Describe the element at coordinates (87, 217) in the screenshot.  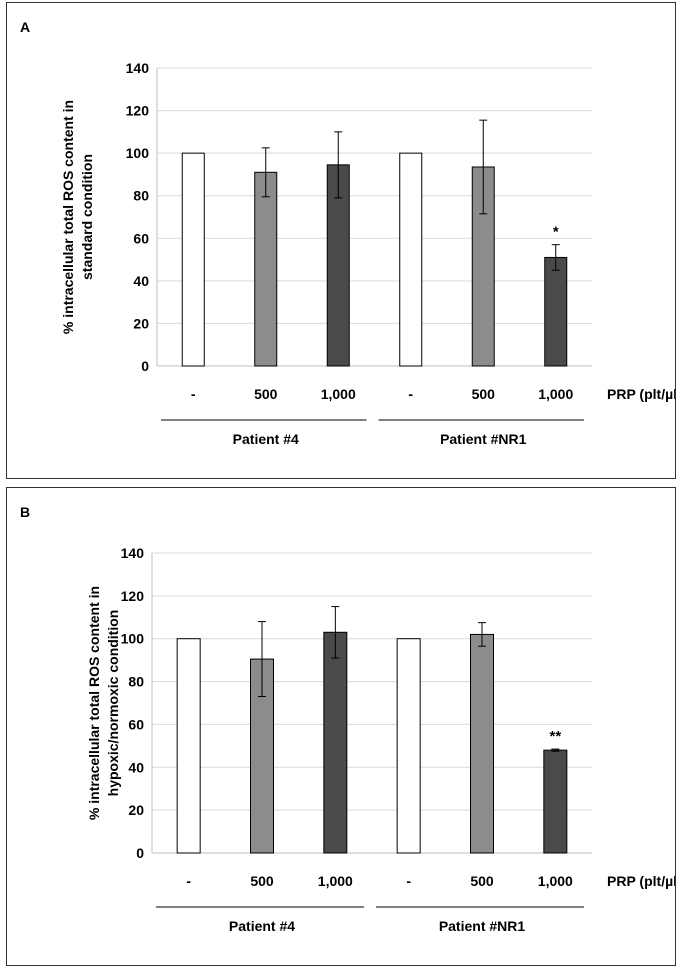
I see `y-axis-label-line: standard condition` at that location.